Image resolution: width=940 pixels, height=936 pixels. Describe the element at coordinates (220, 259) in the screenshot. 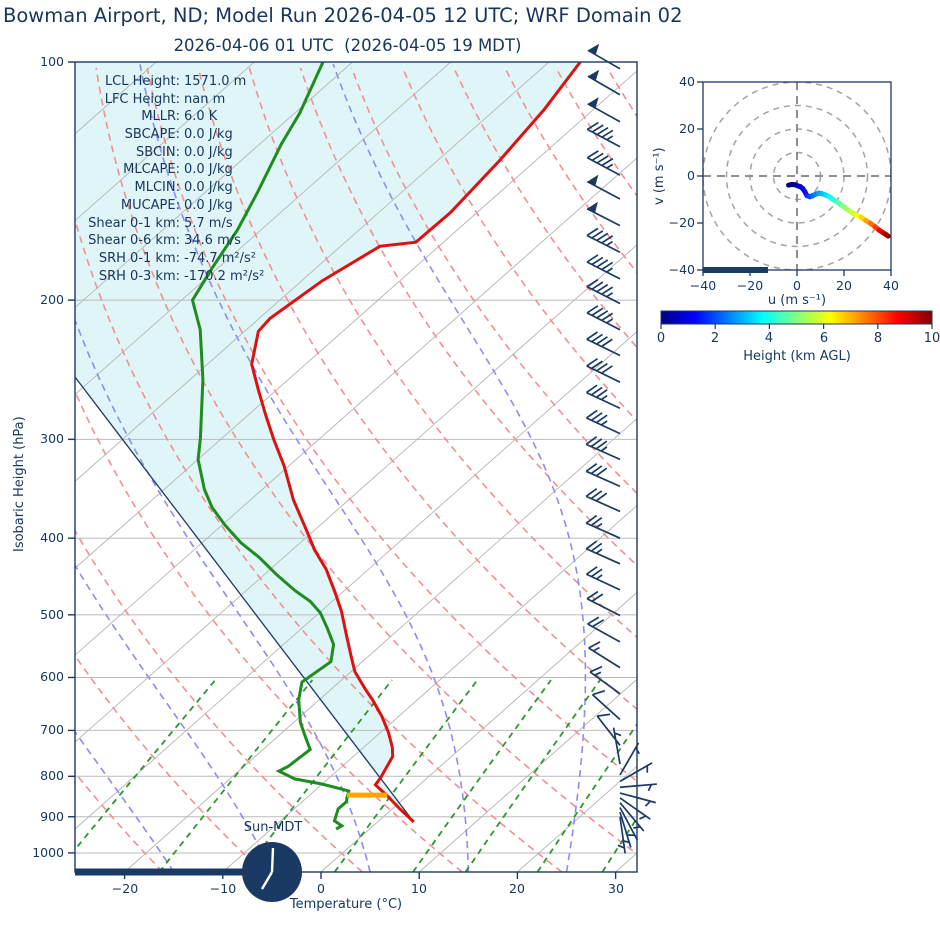

I see `info-value: -74.7 m²/s²` at that location.